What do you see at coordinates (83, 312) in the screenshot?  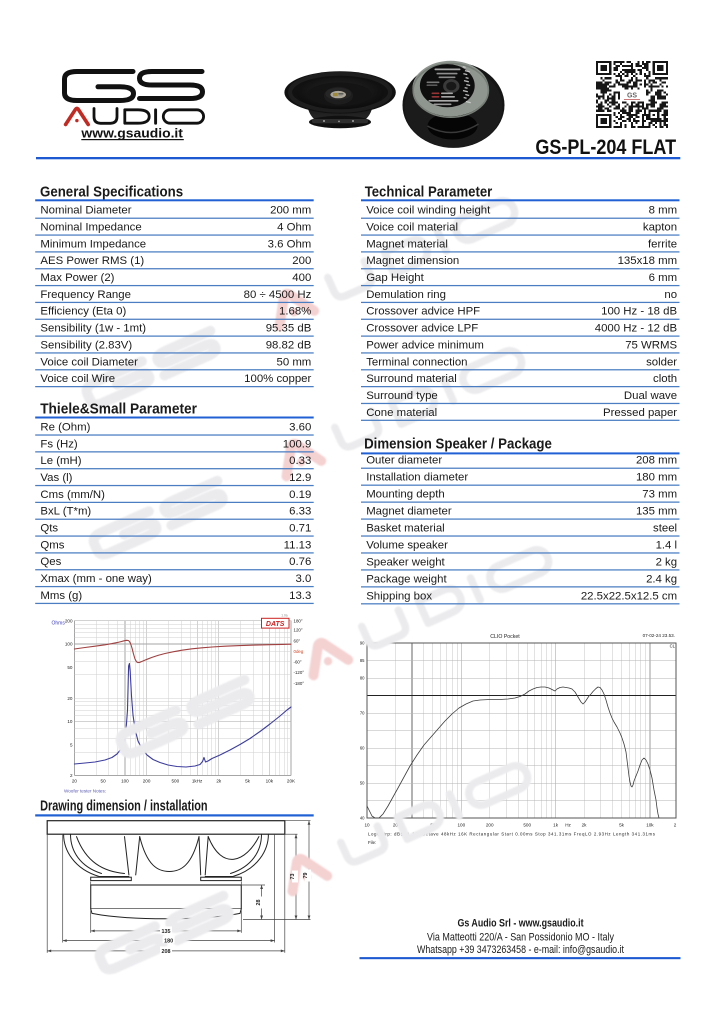 I see `svg-text: Efficiency (Eta 0)` at bounding box center [83, 312].